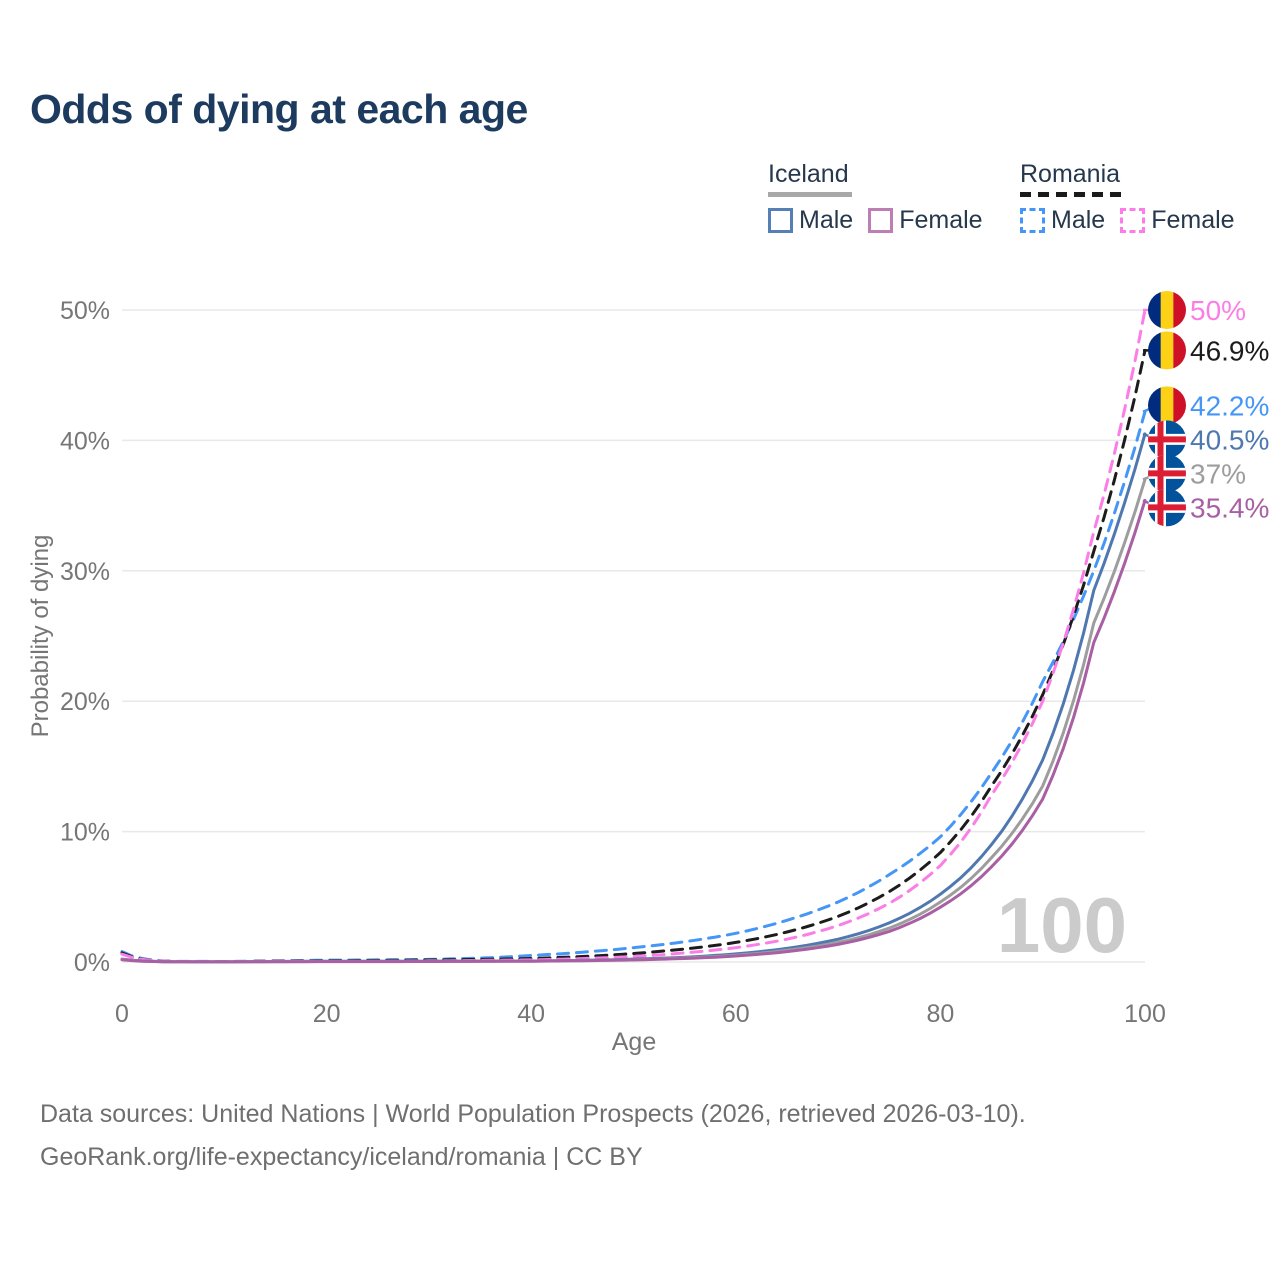 The image size is (1280, 1280). I want to click on y-axis-title: Probability of dying, so click(40, 636).